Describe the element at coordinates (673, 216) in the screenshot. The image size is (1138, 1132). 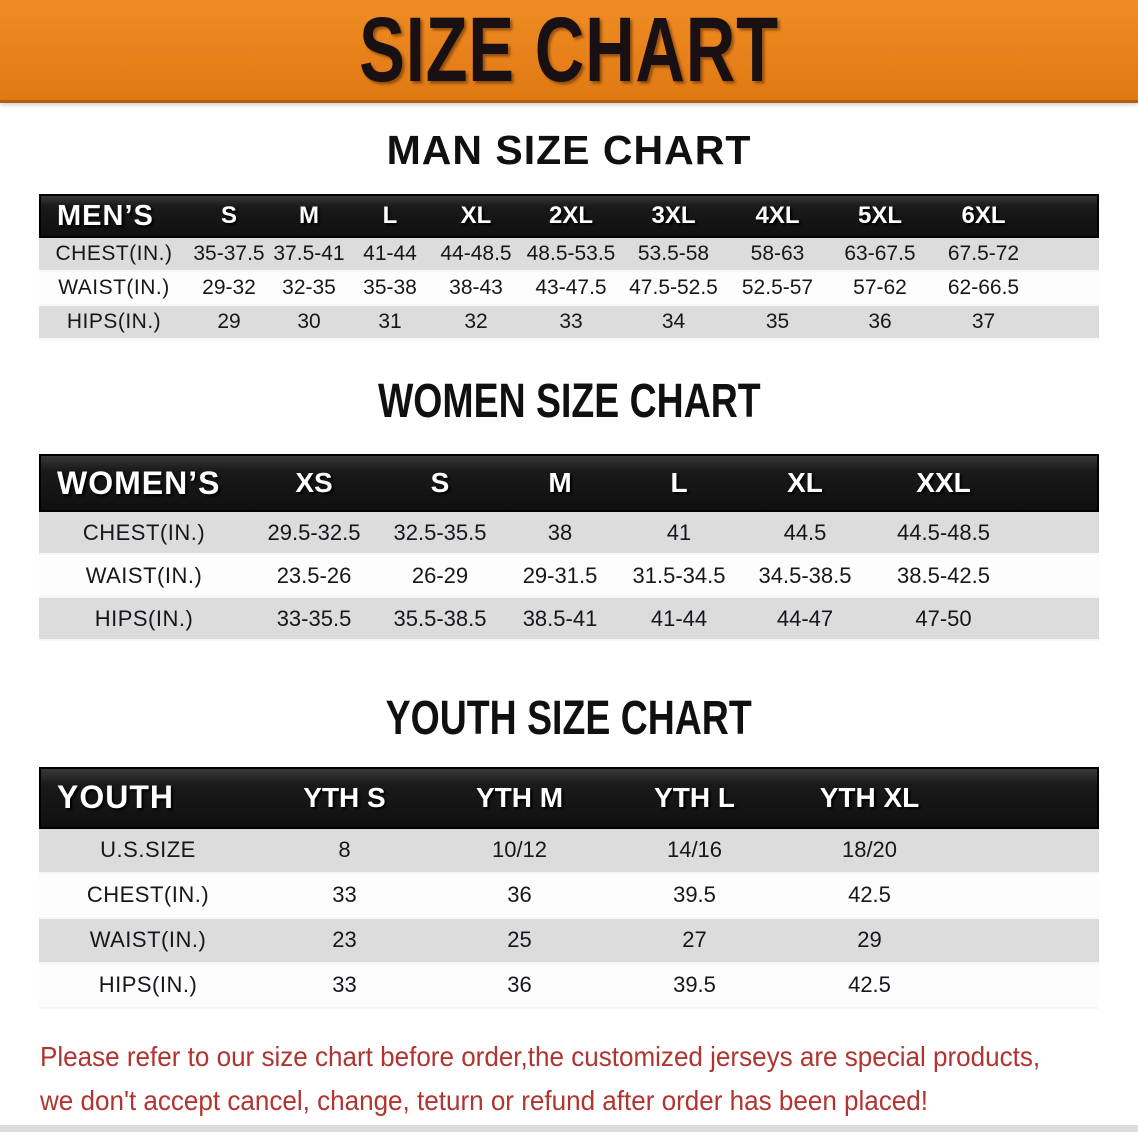
I see `column-header: 3XL` at that location.